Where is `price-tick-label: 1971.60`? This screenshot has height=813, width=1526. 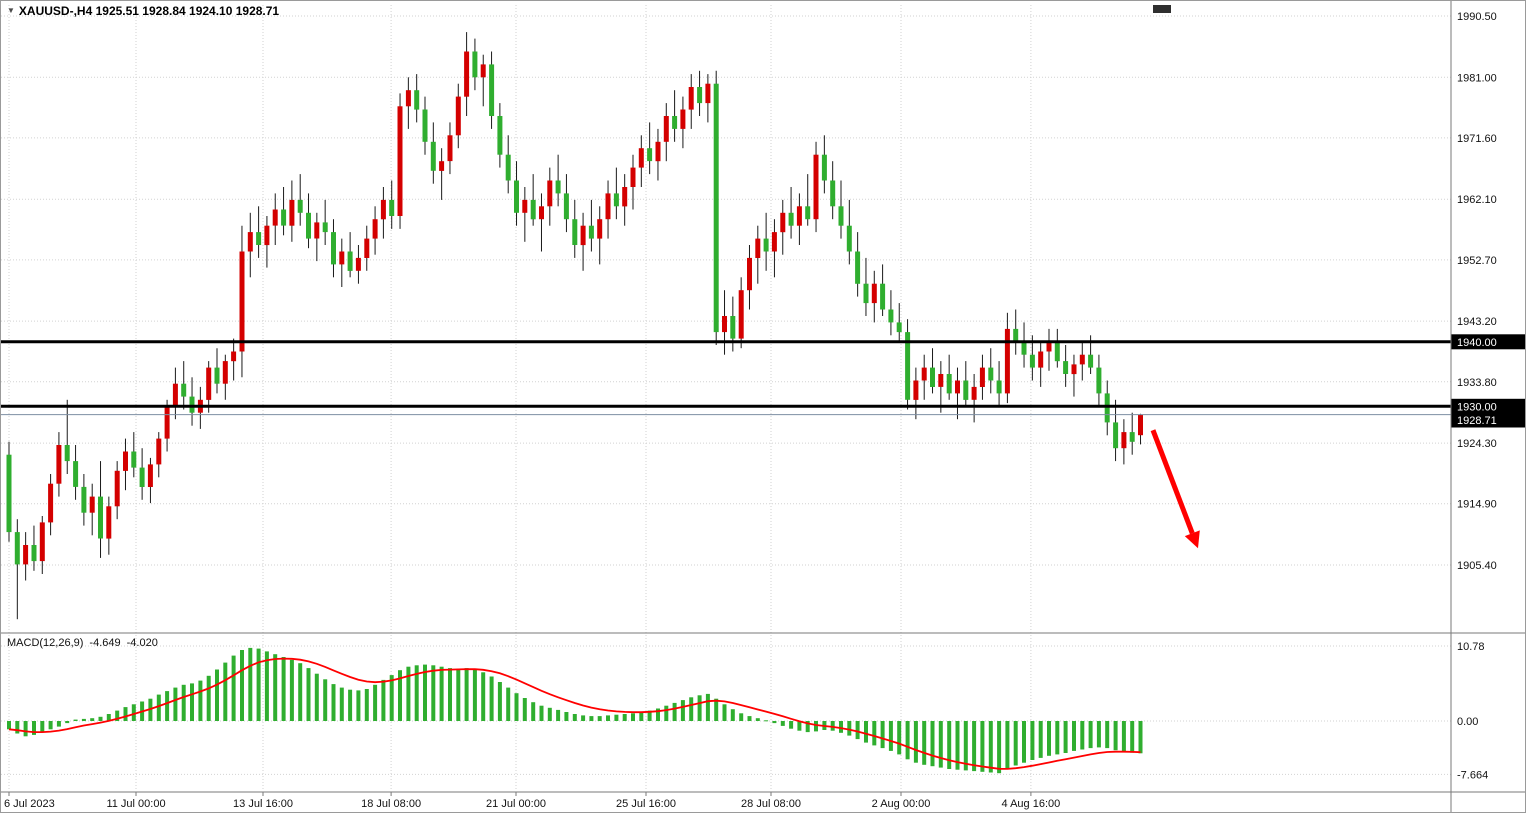
price-tick-label: 1971.60 is located at coordinates (1477, 139).